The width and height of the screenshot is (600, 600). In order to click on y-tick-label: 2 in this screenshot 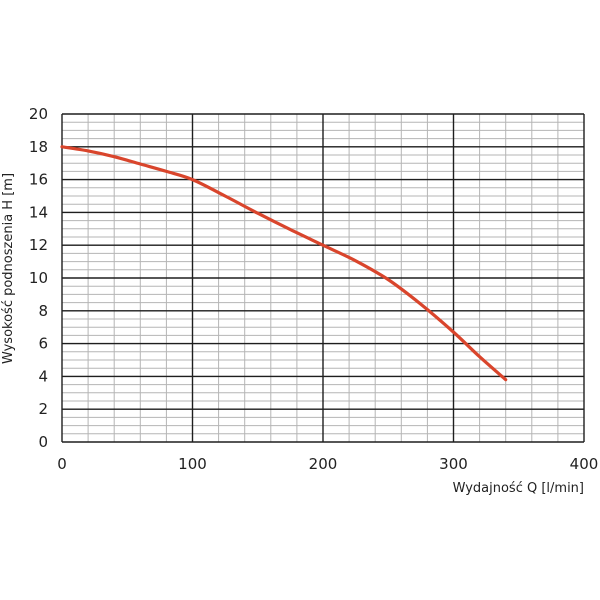, I will do `click(43, 409)`.